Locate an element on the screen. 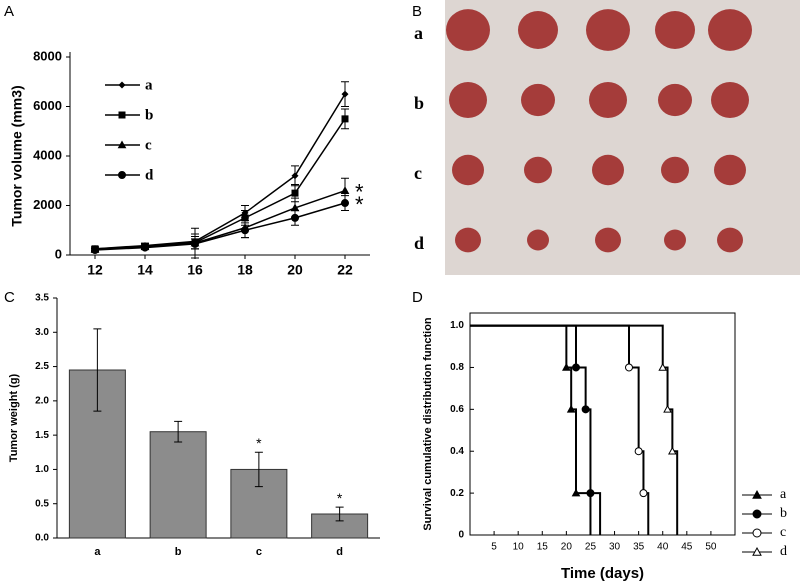 The height and width of the screenshot is (585, 800). row-label: b is located at coordinates (419, 103).